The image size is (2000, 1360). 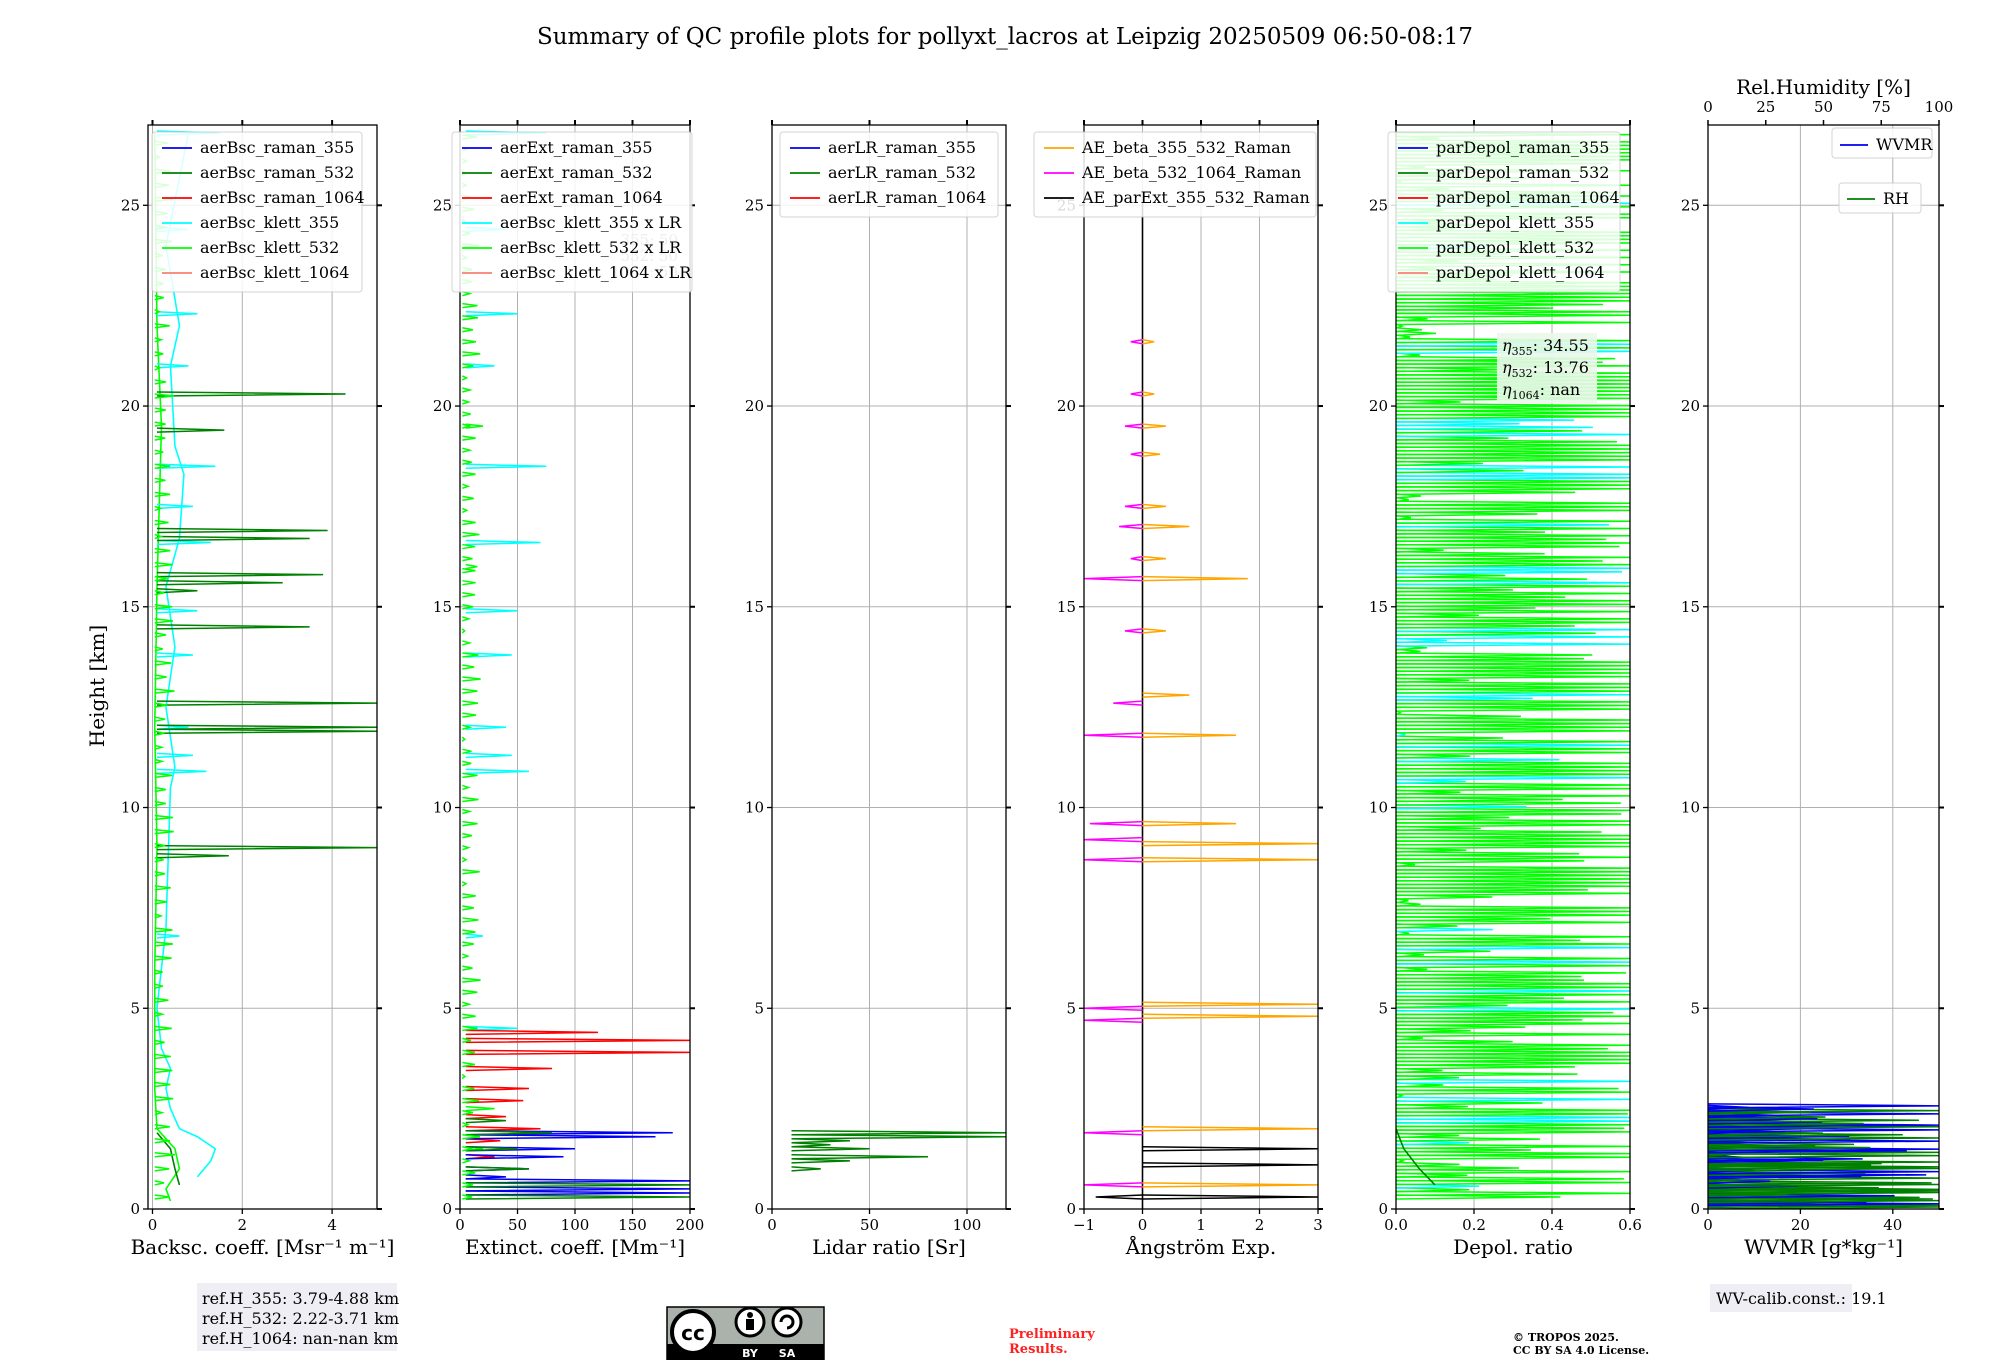 I want to click on x-axis-label: Depol. ratio, so click(x=1513, y=1247).